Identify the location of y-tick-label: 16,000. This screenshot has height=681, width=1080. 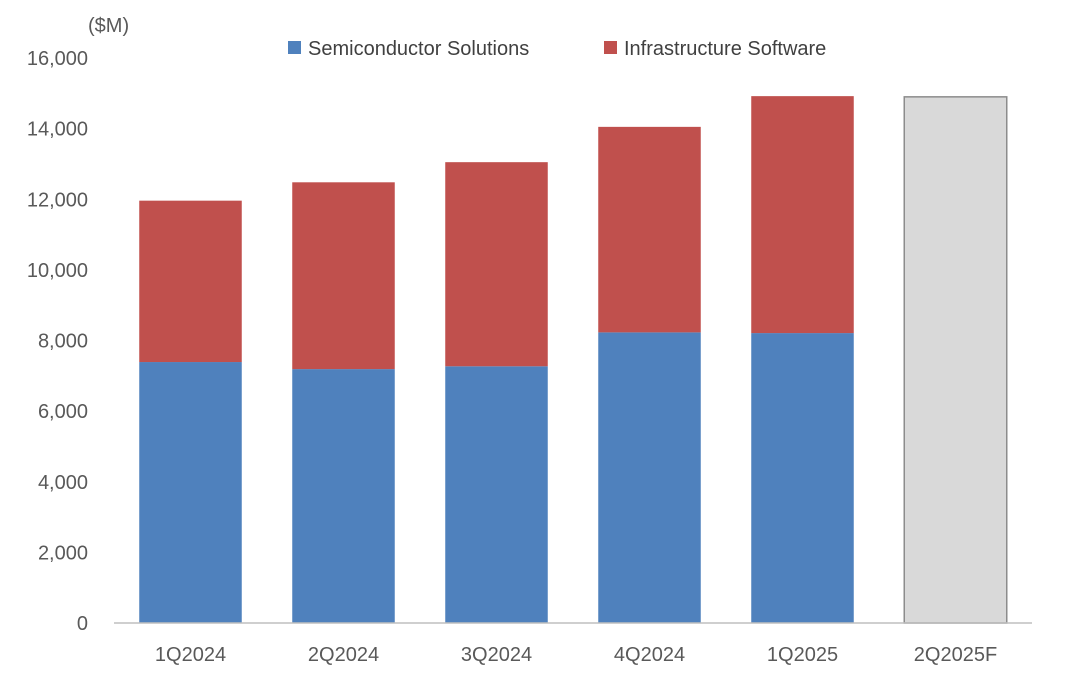
(57, 59).